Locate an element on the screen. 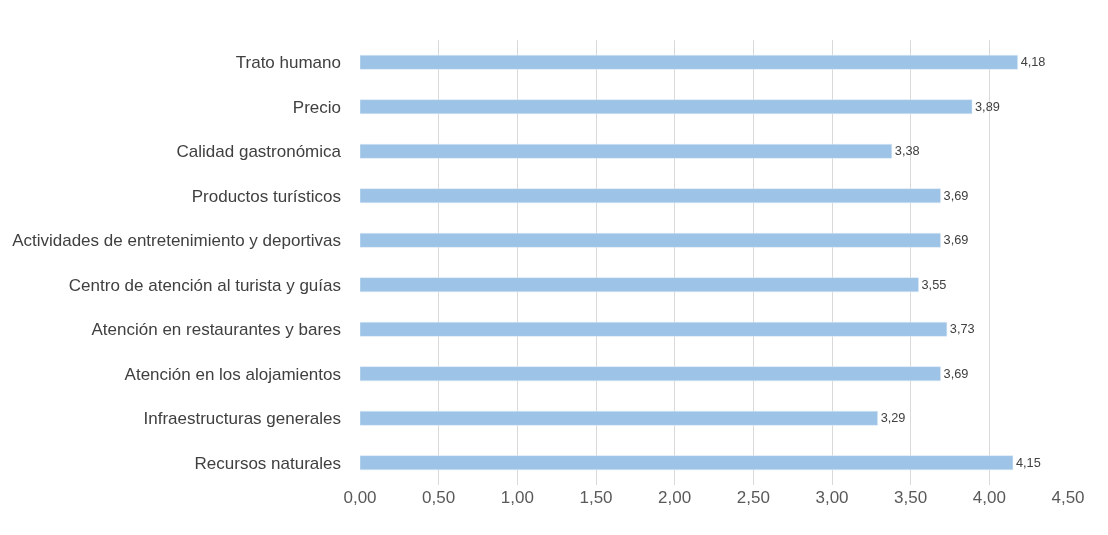  y-tick-label: Atención en los alojamientos is located at coordinates (232, 374).